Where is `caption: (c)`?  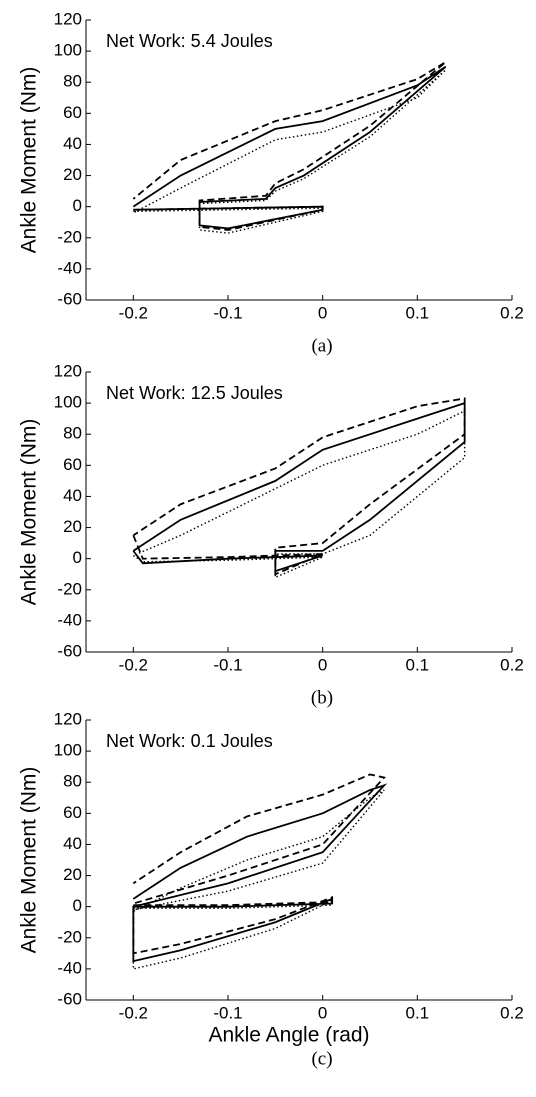
caption: (c) is located at coordinates (321, 1058).